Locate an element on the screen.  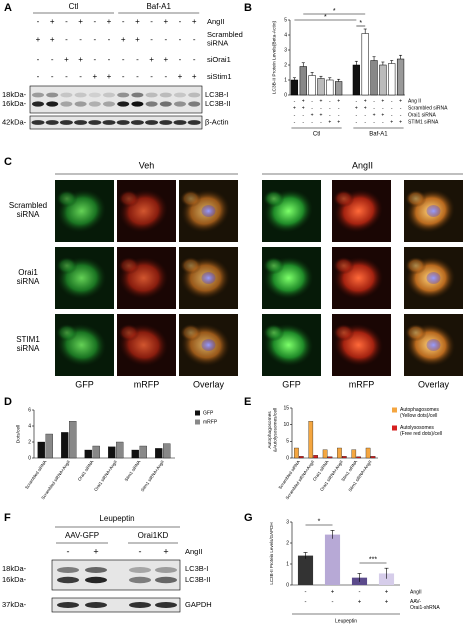
y-tick-label: 1 is located at coordinates (285, 80).